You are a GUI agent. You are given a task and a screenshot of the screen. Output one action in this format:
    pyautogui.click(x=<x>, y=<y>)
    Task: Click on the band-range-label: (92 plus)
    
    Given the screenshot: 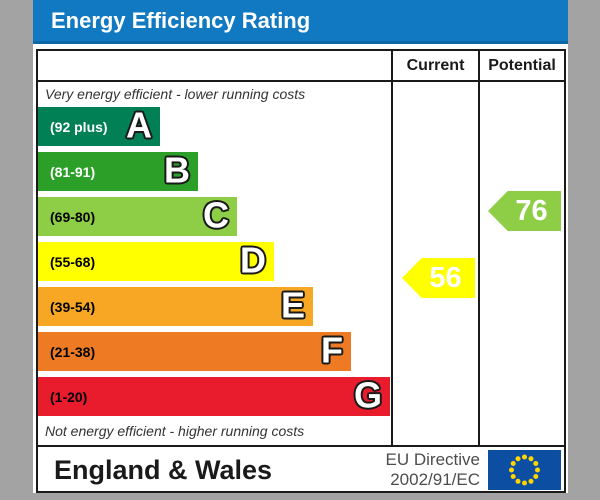 What is the action you would take?
    pyautogui.click(x=79, y=126)
    